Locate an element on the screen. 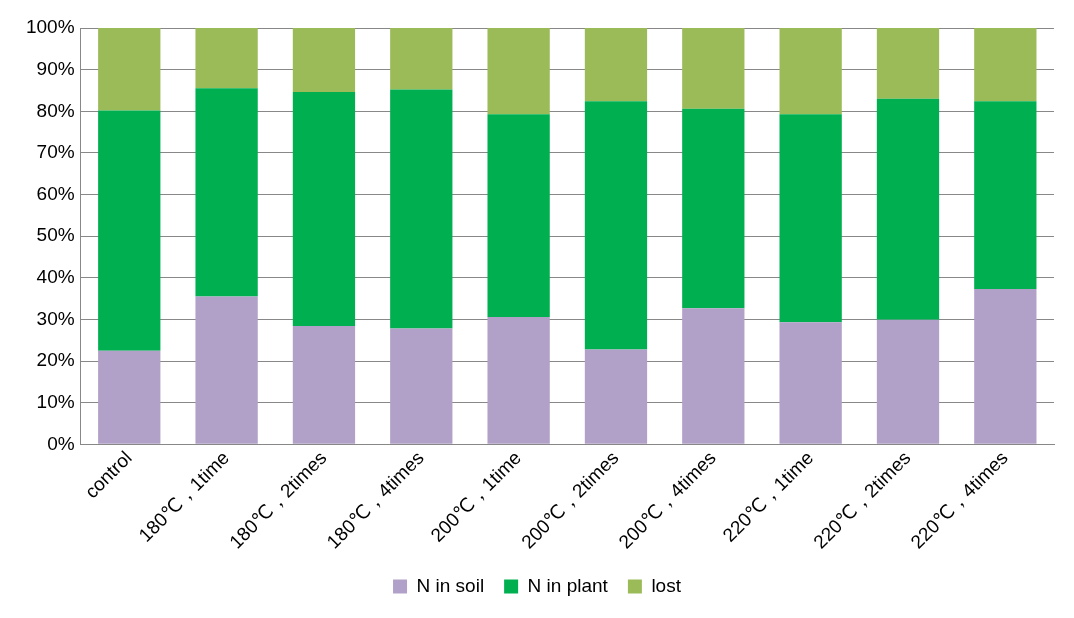  y-tick-label: 0% is located at coordinates (61, 443).